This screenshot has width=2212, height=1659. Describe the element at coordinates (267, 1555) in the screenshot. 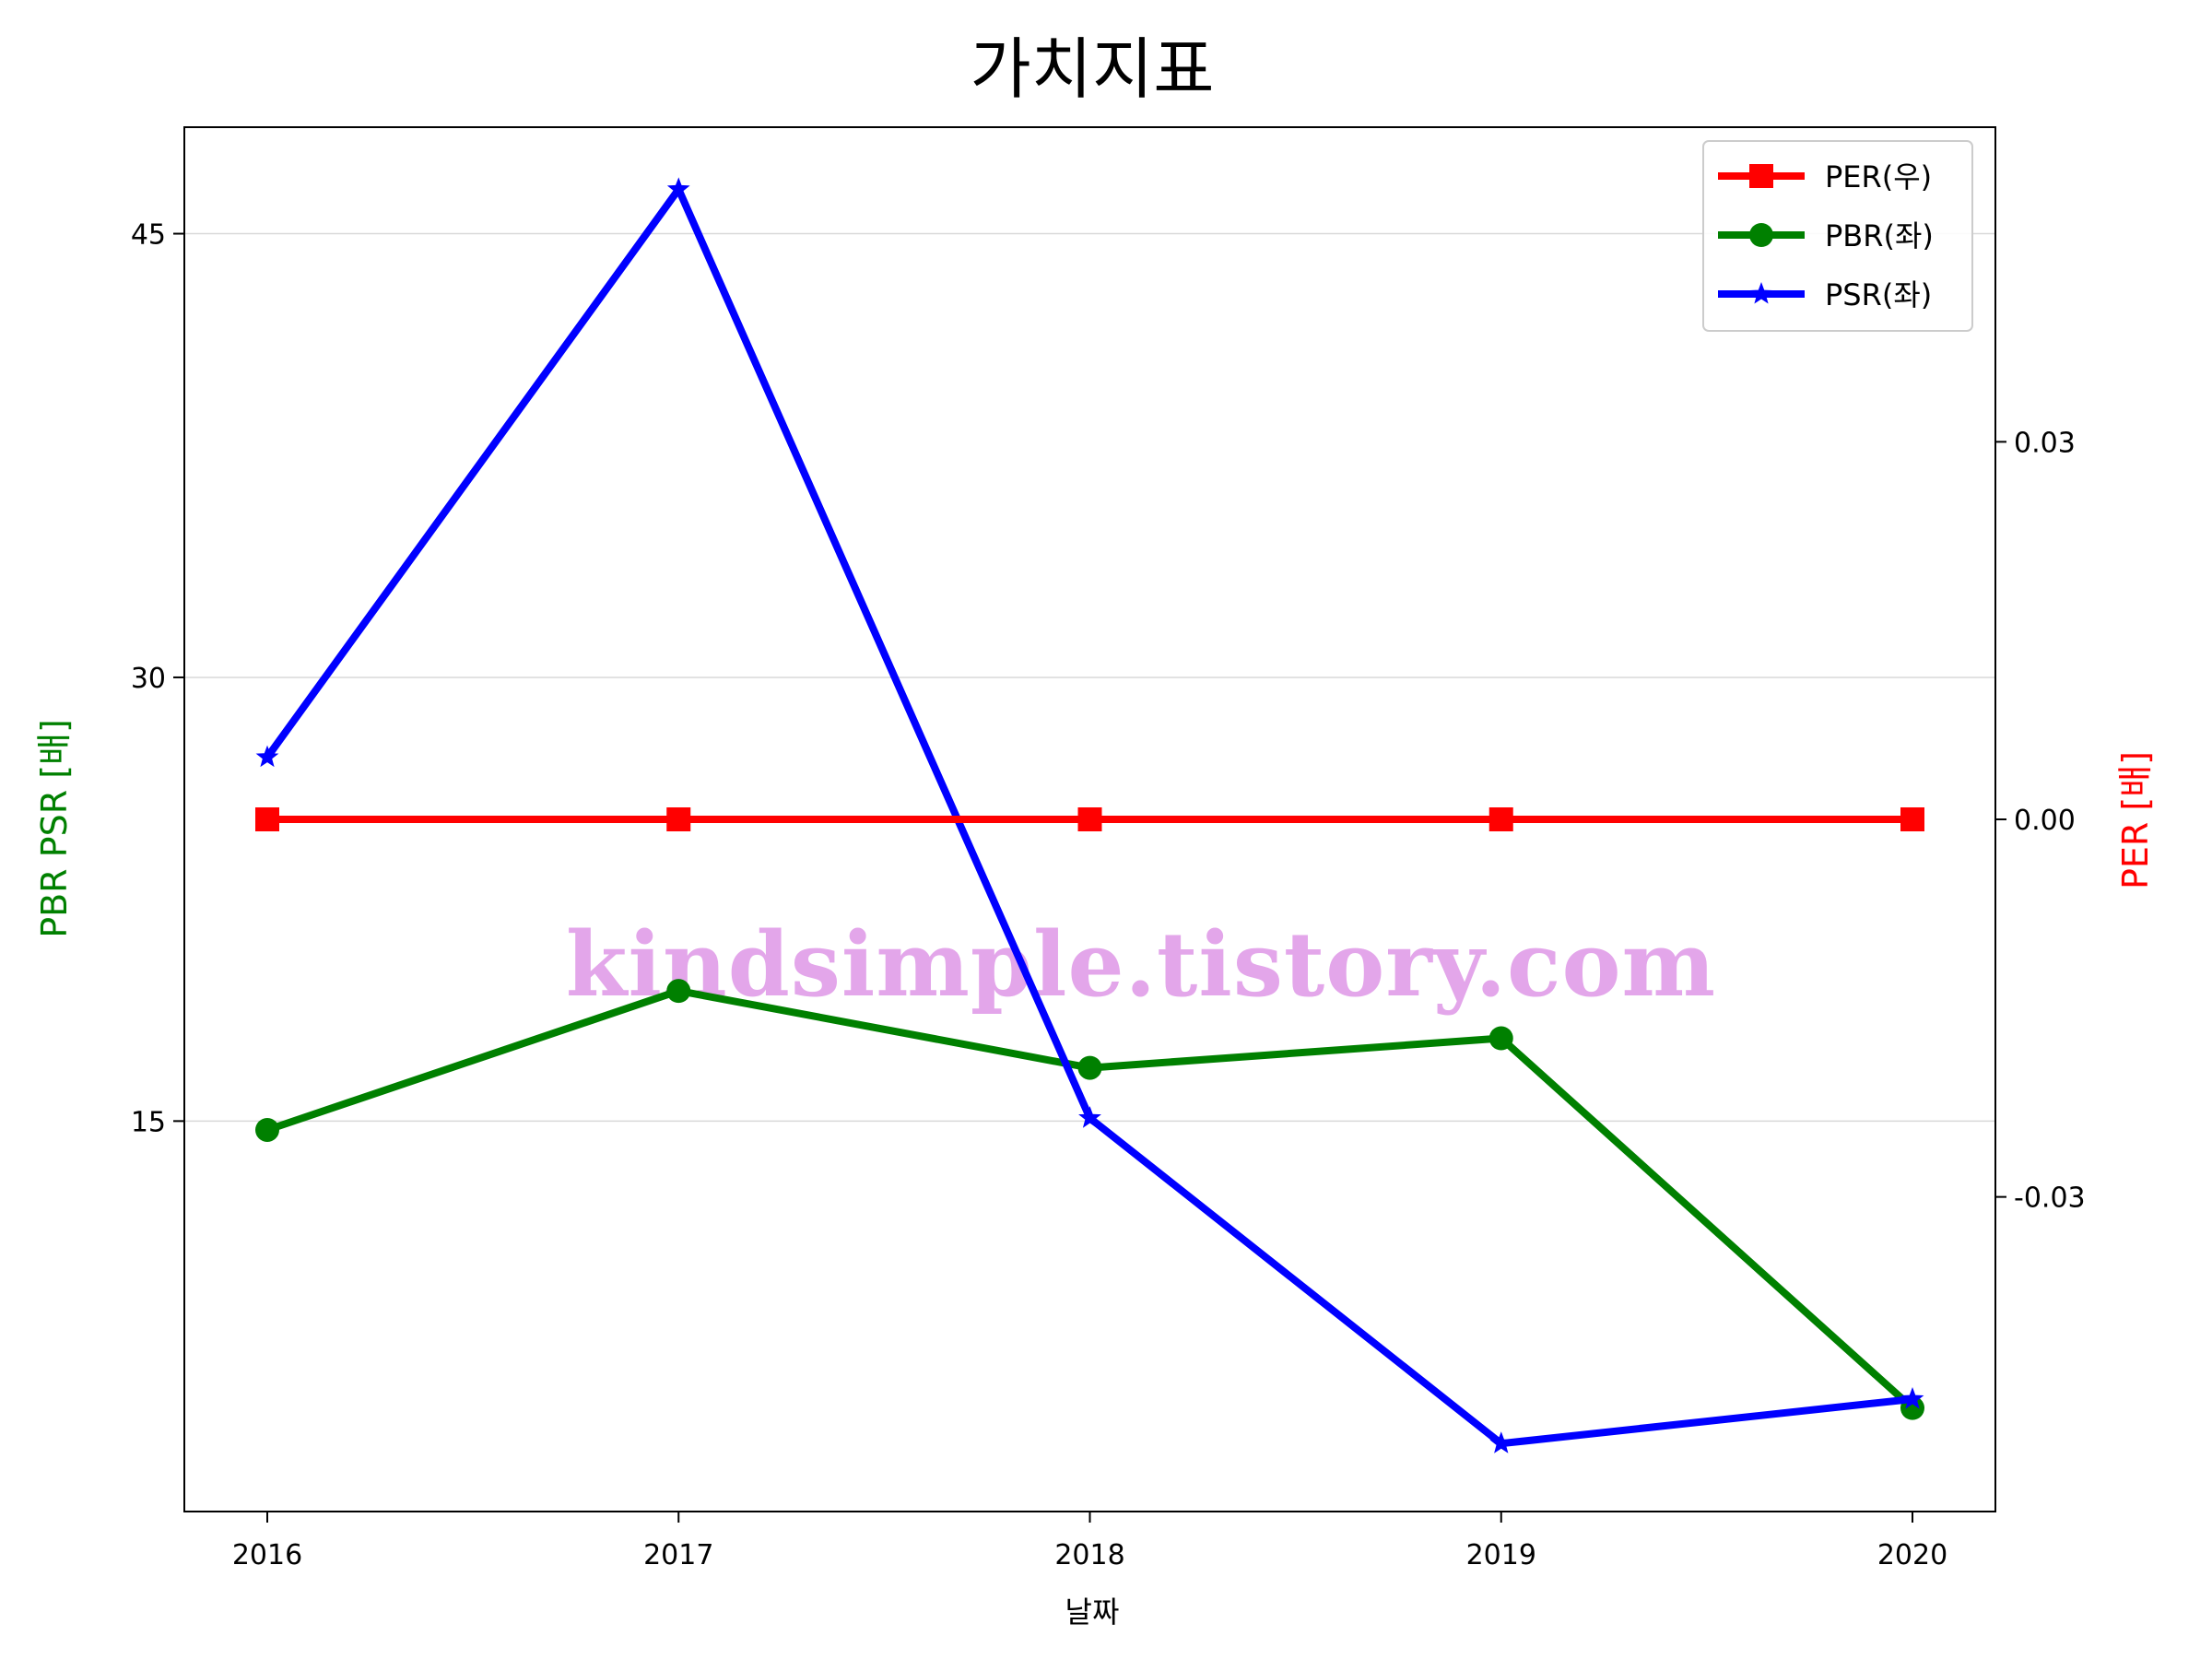

I see `x-tick-label: 2016` at that location.